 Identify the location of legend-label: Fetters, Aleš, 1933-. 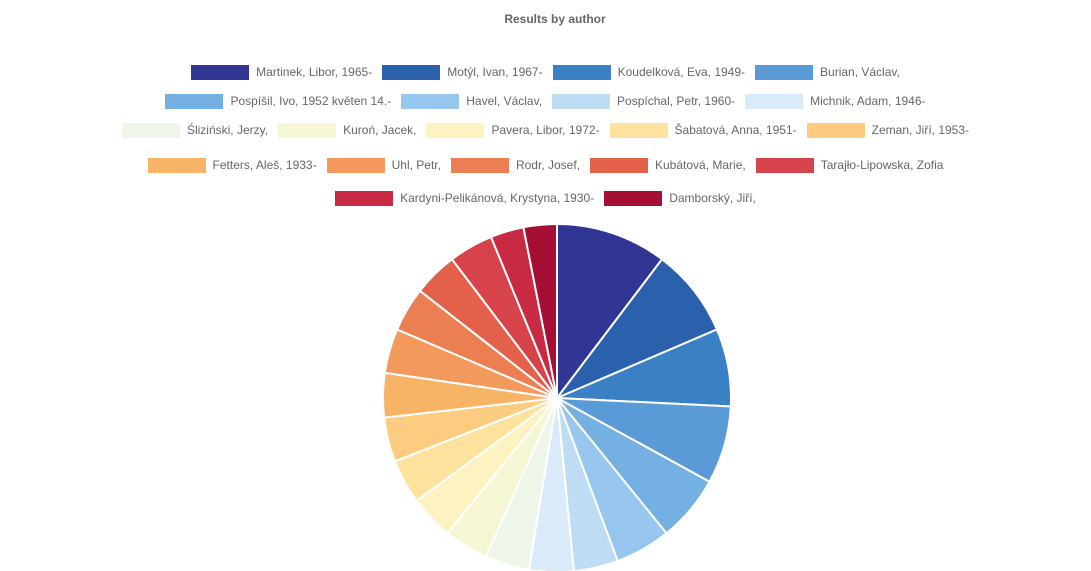
(264, 165).